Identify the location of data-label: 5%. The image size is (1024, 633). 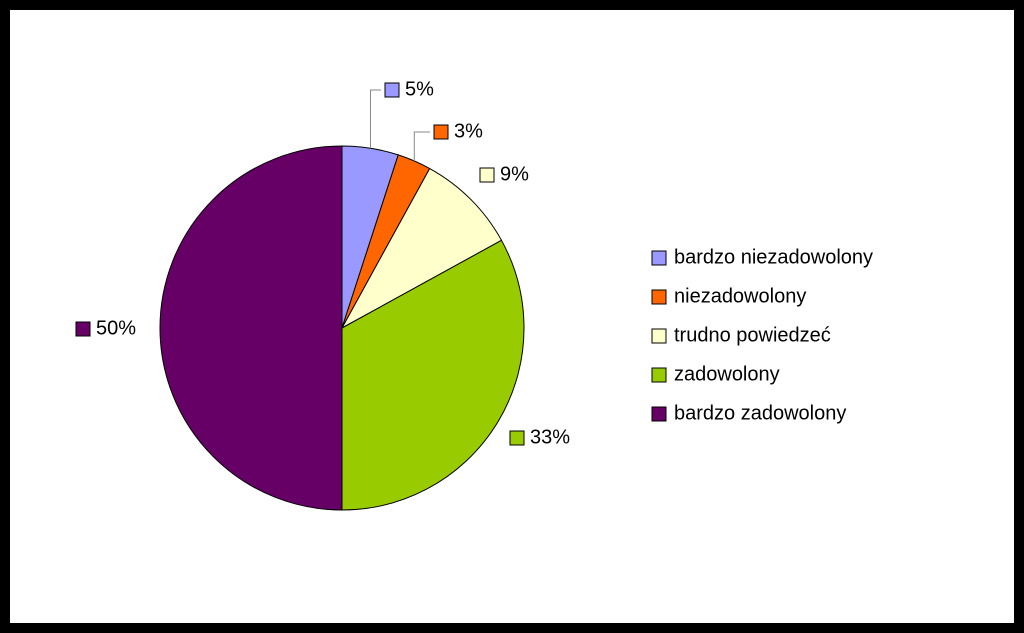
(419, 89).